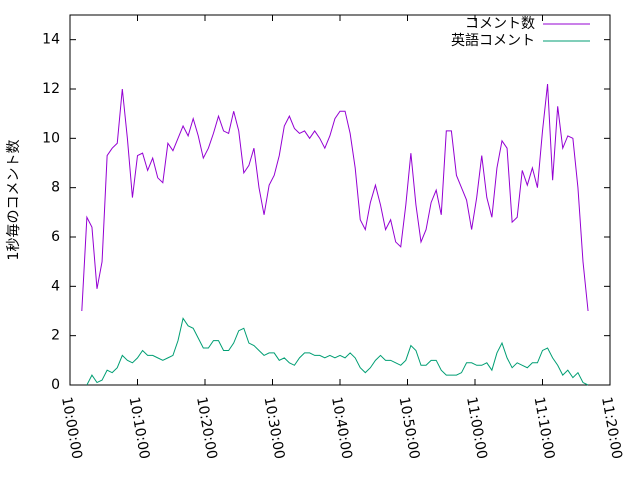 The width and height of the screenshot is (640, 480). I want to click on y-tick-label: 8, so click(55, 188).